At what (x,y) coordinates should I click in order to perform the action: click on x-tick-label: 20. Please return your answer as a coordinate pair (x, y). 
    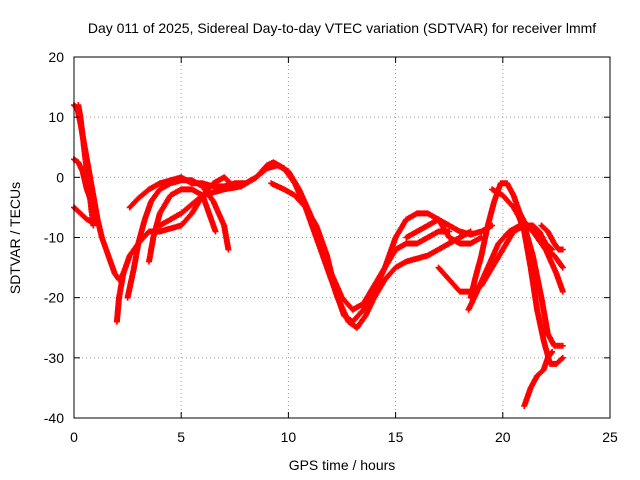
    Looking at the image, I should click on (503, 437).